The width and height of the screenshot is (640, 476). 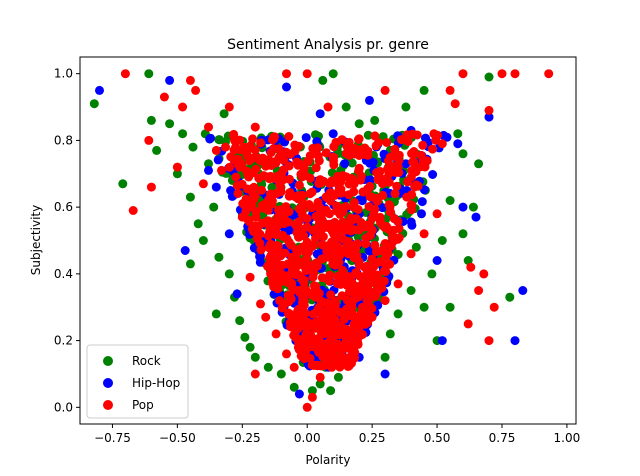 What do you see at coordinates (337, 434) in the screenshot?
I see `x-axis: −0.75 −0.50 −0.25 0.00 0.25 0.50 0.75 1.00` at bounding box center [337, 434].